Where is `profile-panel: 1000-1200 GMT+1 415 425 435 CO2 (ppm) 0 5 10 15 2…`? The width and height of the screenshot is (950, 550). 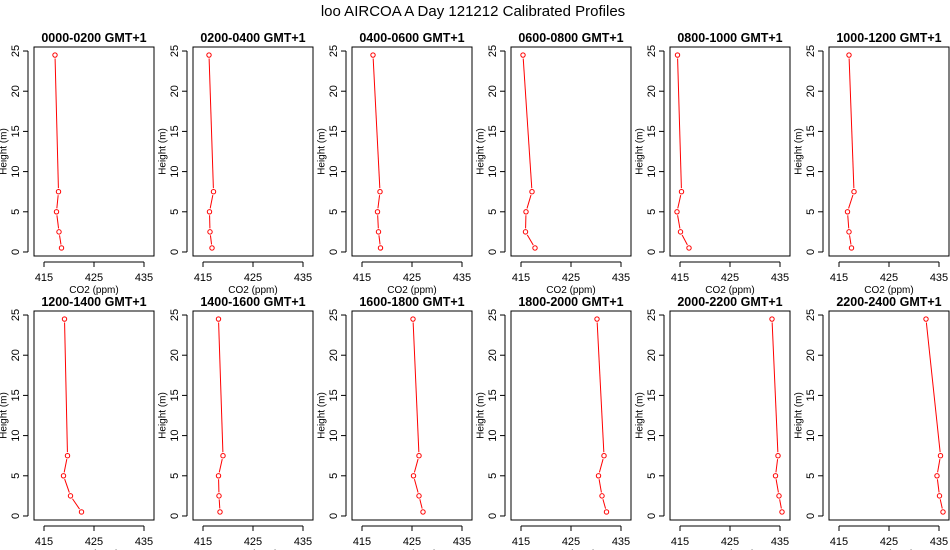 profile-panel: 1000-1200 GMT+1 415 425 435 CO2 (ppm) 0 5 10 15 2… is located at coordinates (872, 163).